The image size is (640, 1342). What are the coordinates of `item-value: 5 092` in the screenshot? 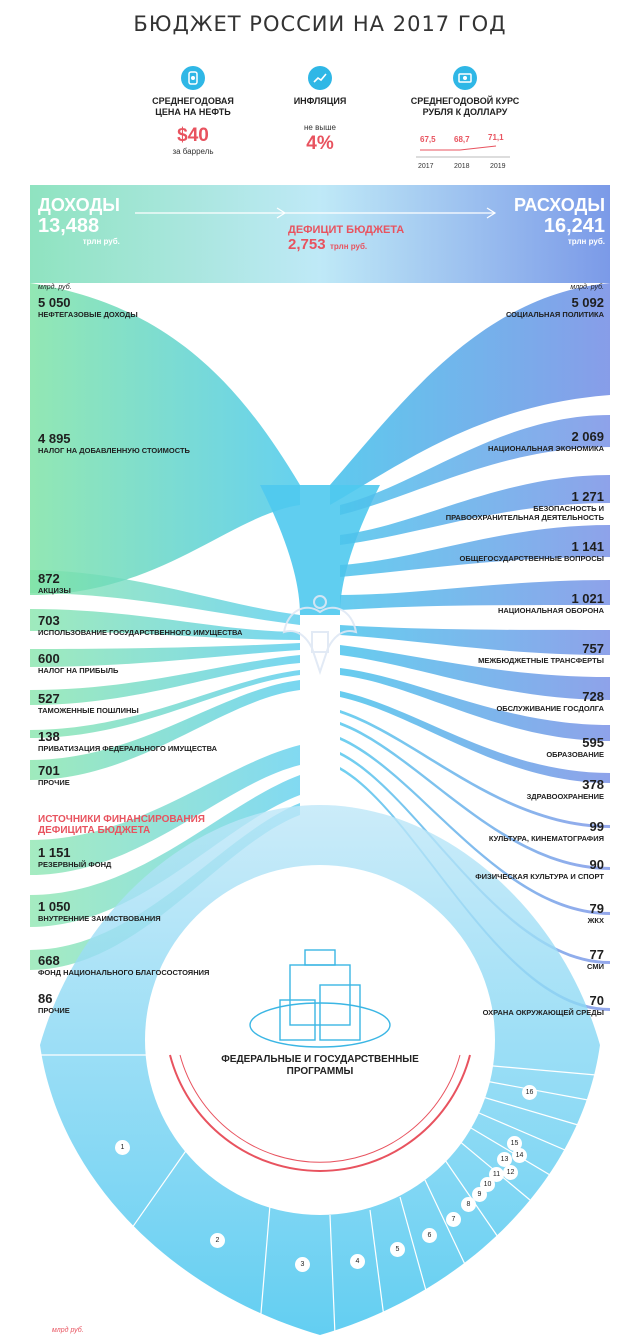 It's located at (587, 302).